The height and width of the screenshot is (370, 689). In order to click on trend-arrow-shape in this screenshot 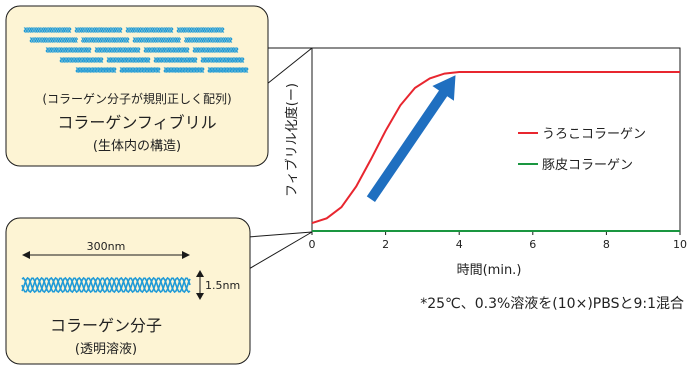, I will do `click(411, 138)`.